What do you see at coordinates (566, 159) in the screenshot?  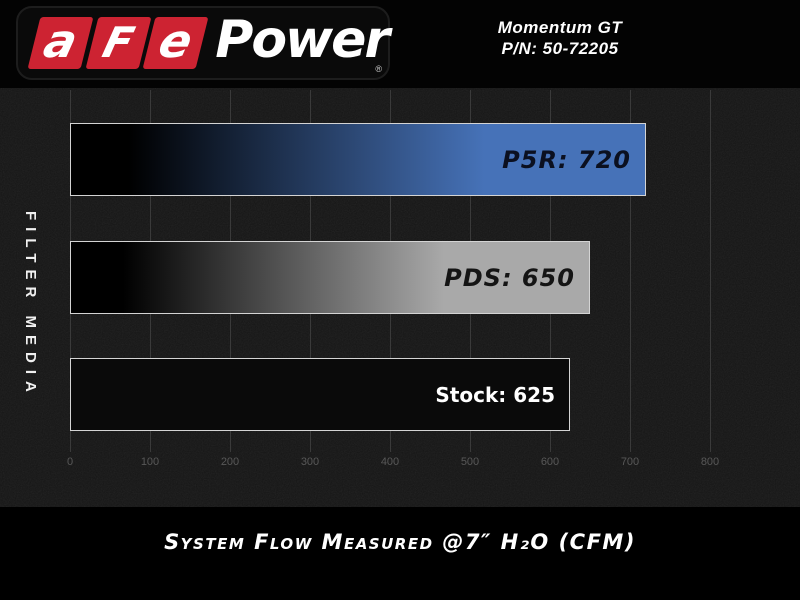 I see `bar-value-label: P5R: 720` at bounding box center [566, 159].